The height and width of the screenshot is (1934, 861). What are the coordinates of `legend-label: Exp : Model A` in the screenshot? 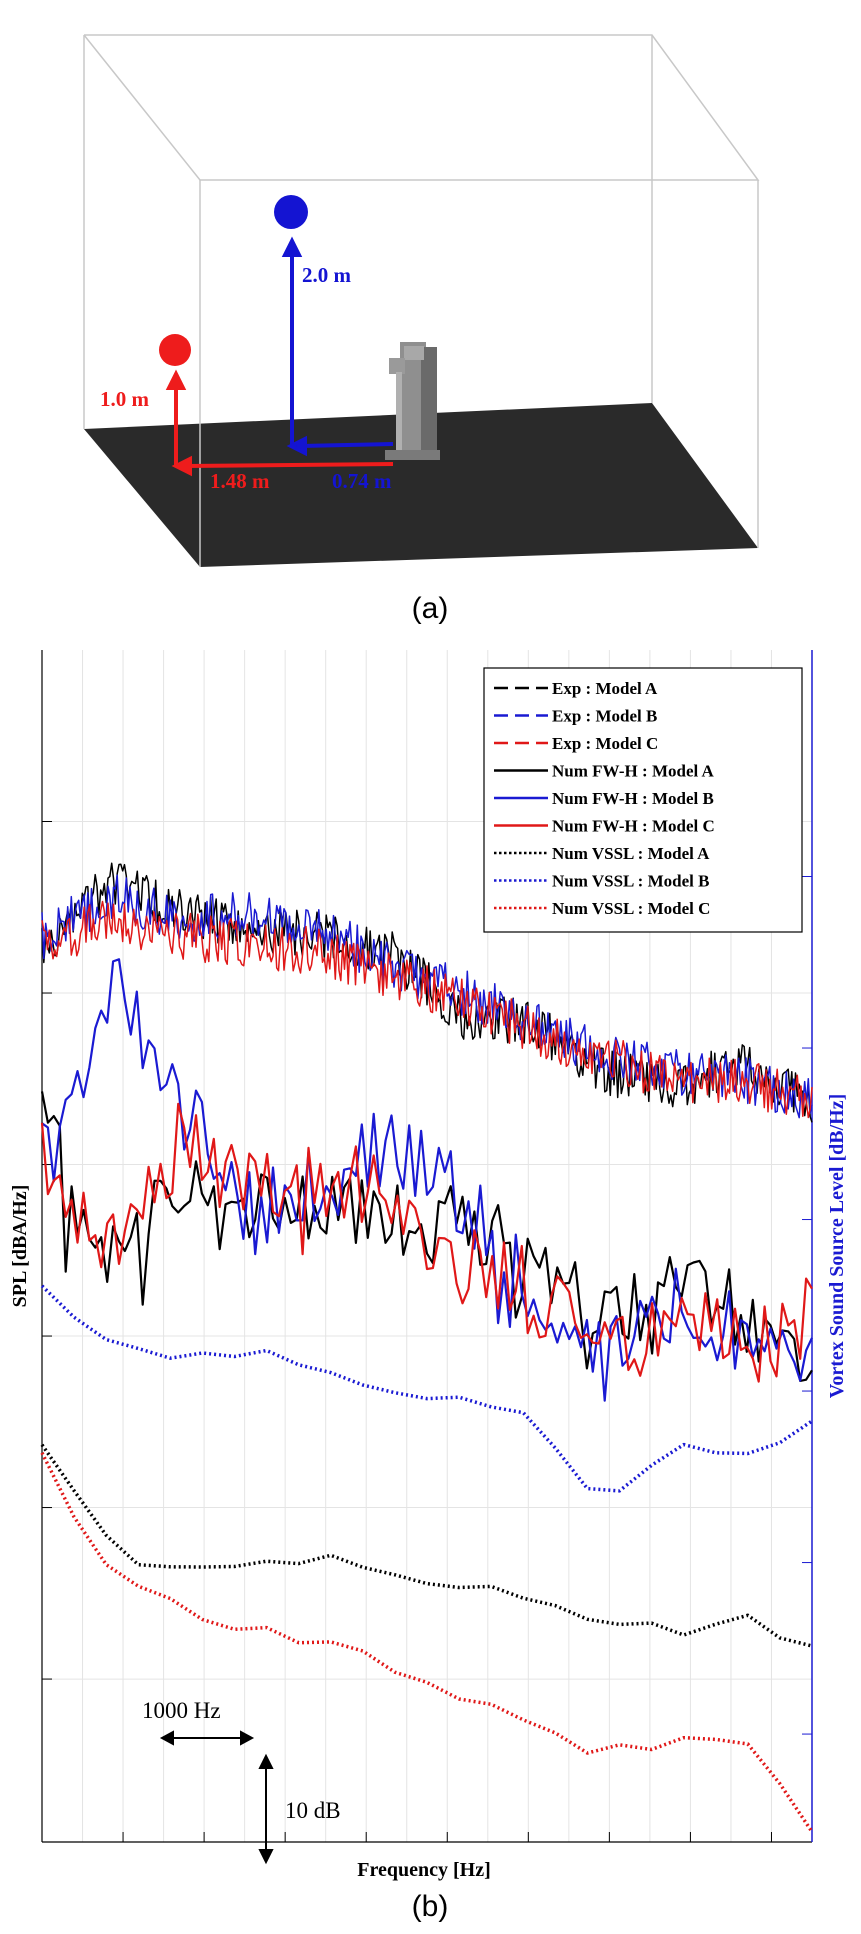 It's located at (605, 688).